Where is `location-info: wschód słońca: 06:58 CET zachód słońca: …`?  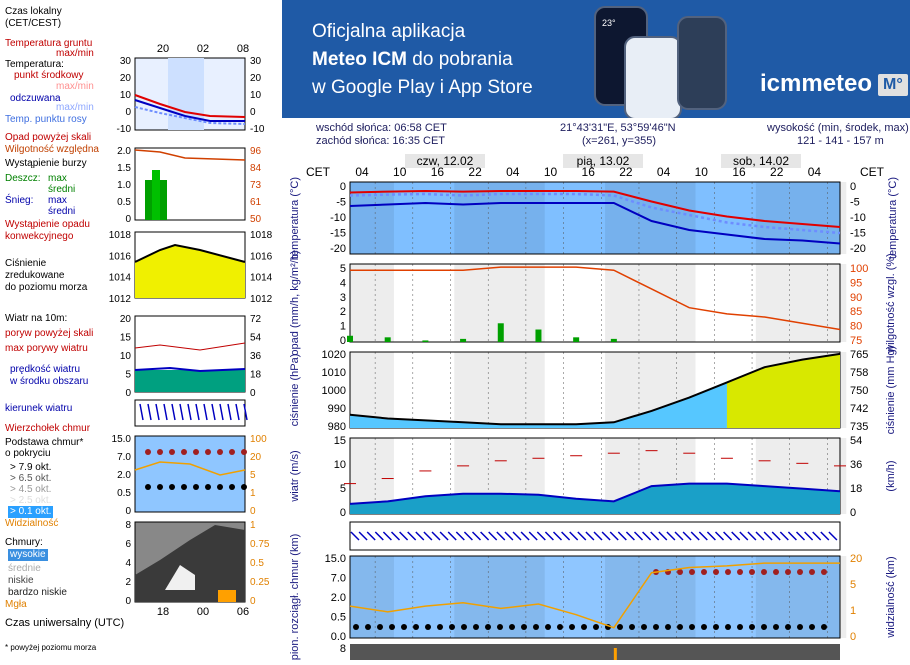
location-info: wschód słońca: 06:58 CET zachód słońca: … is located at coordinates (596, 135).